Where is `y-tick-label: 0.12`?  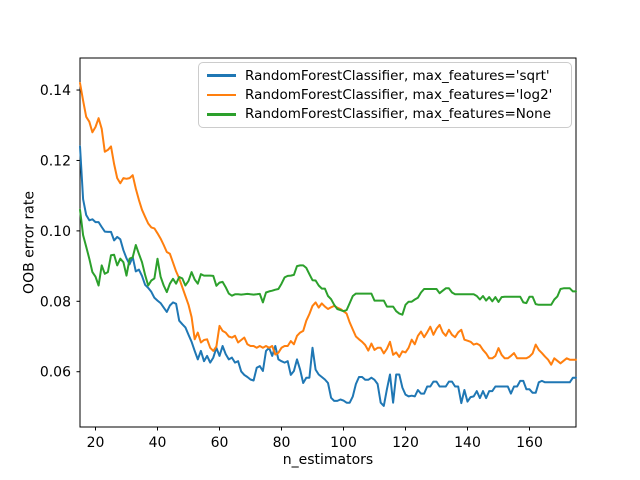
y-tick-label: 0.12 is located at coordinates (55, 161).